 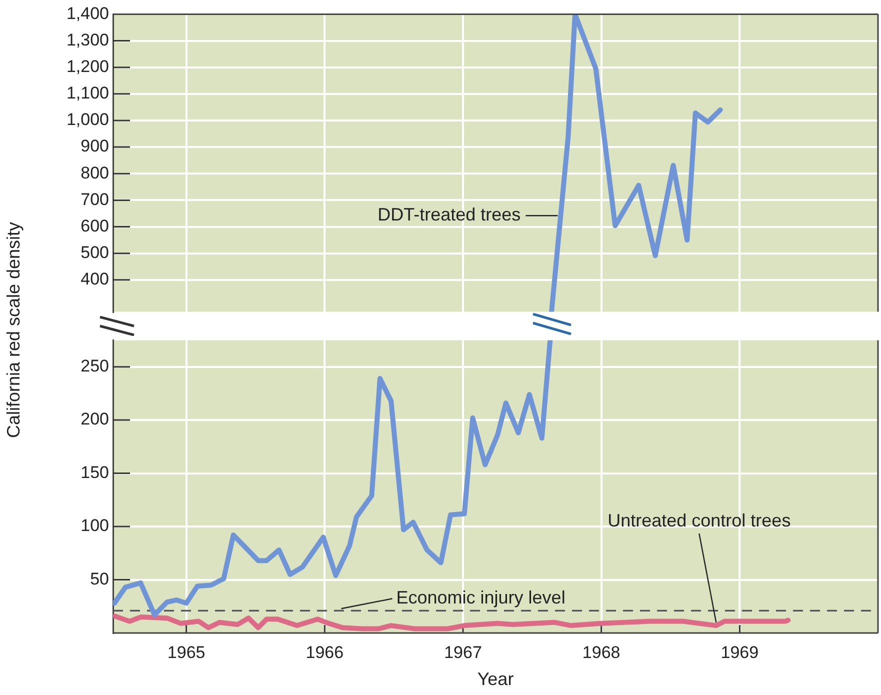 I want to click on x-axis-title: Year, so click(x=495, y=679).